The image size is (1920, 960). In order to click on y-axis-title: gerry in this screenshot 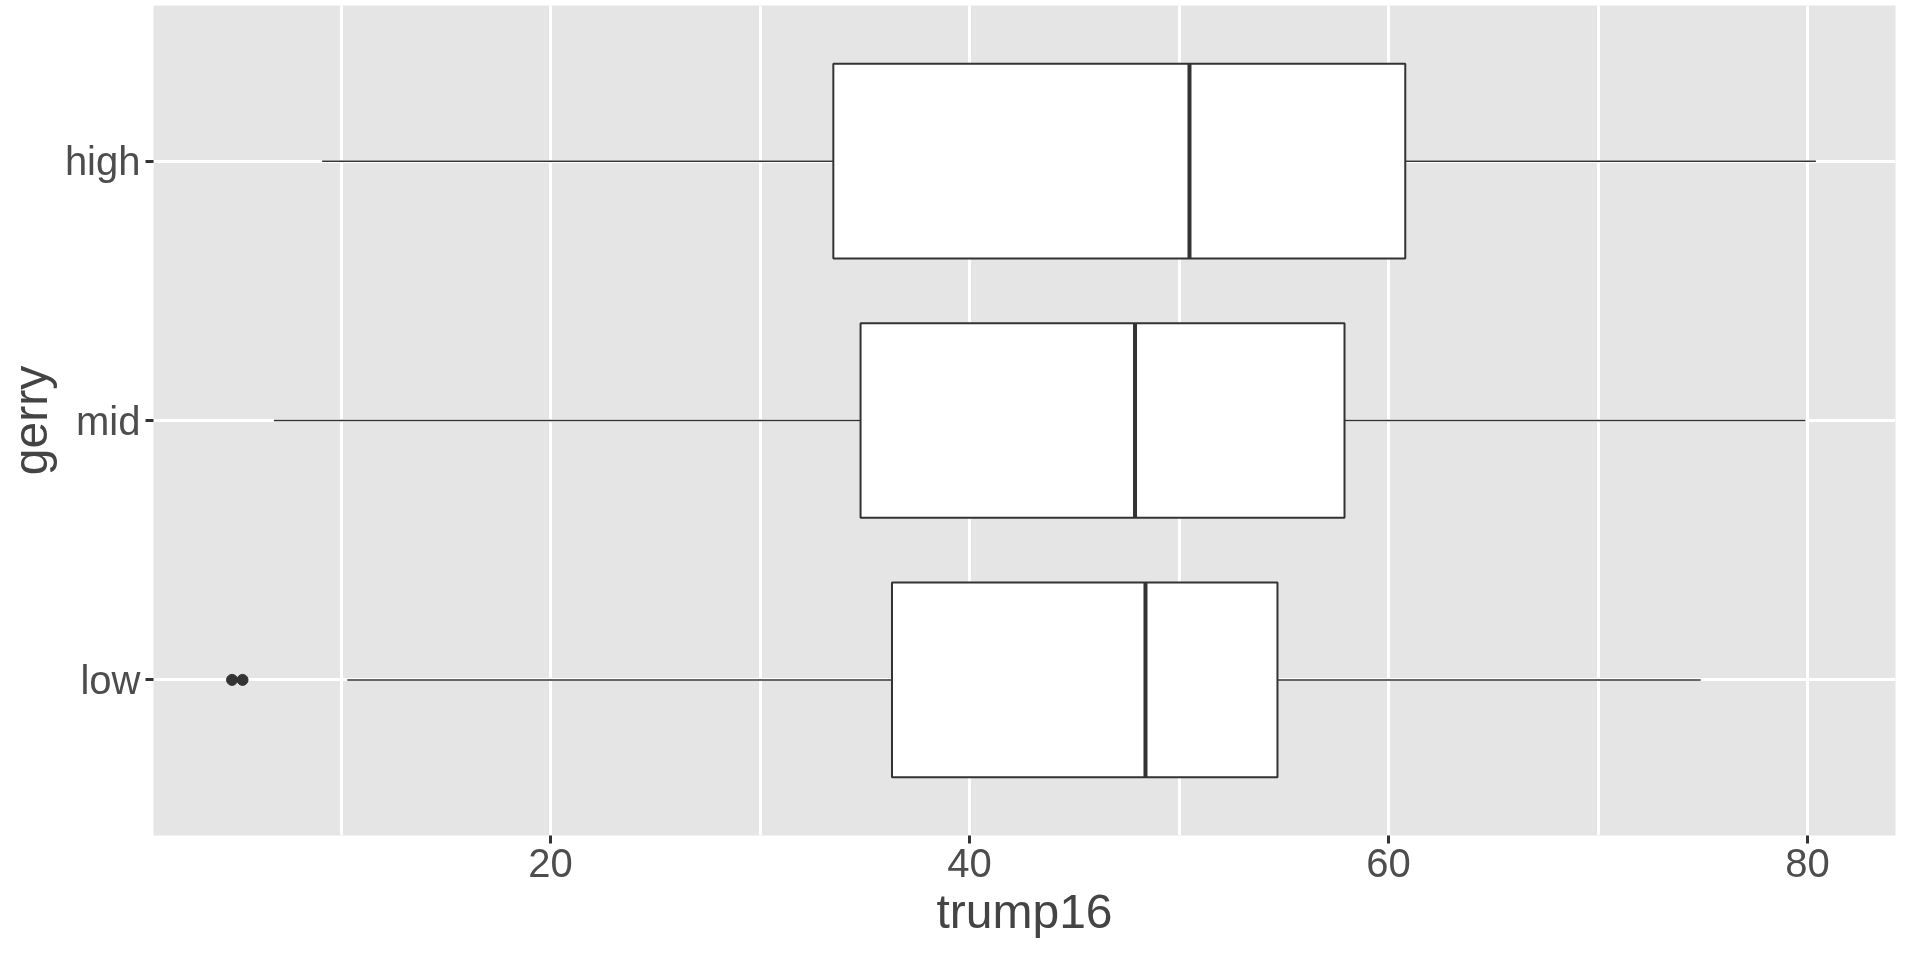, I will do `click(30, 420)`.